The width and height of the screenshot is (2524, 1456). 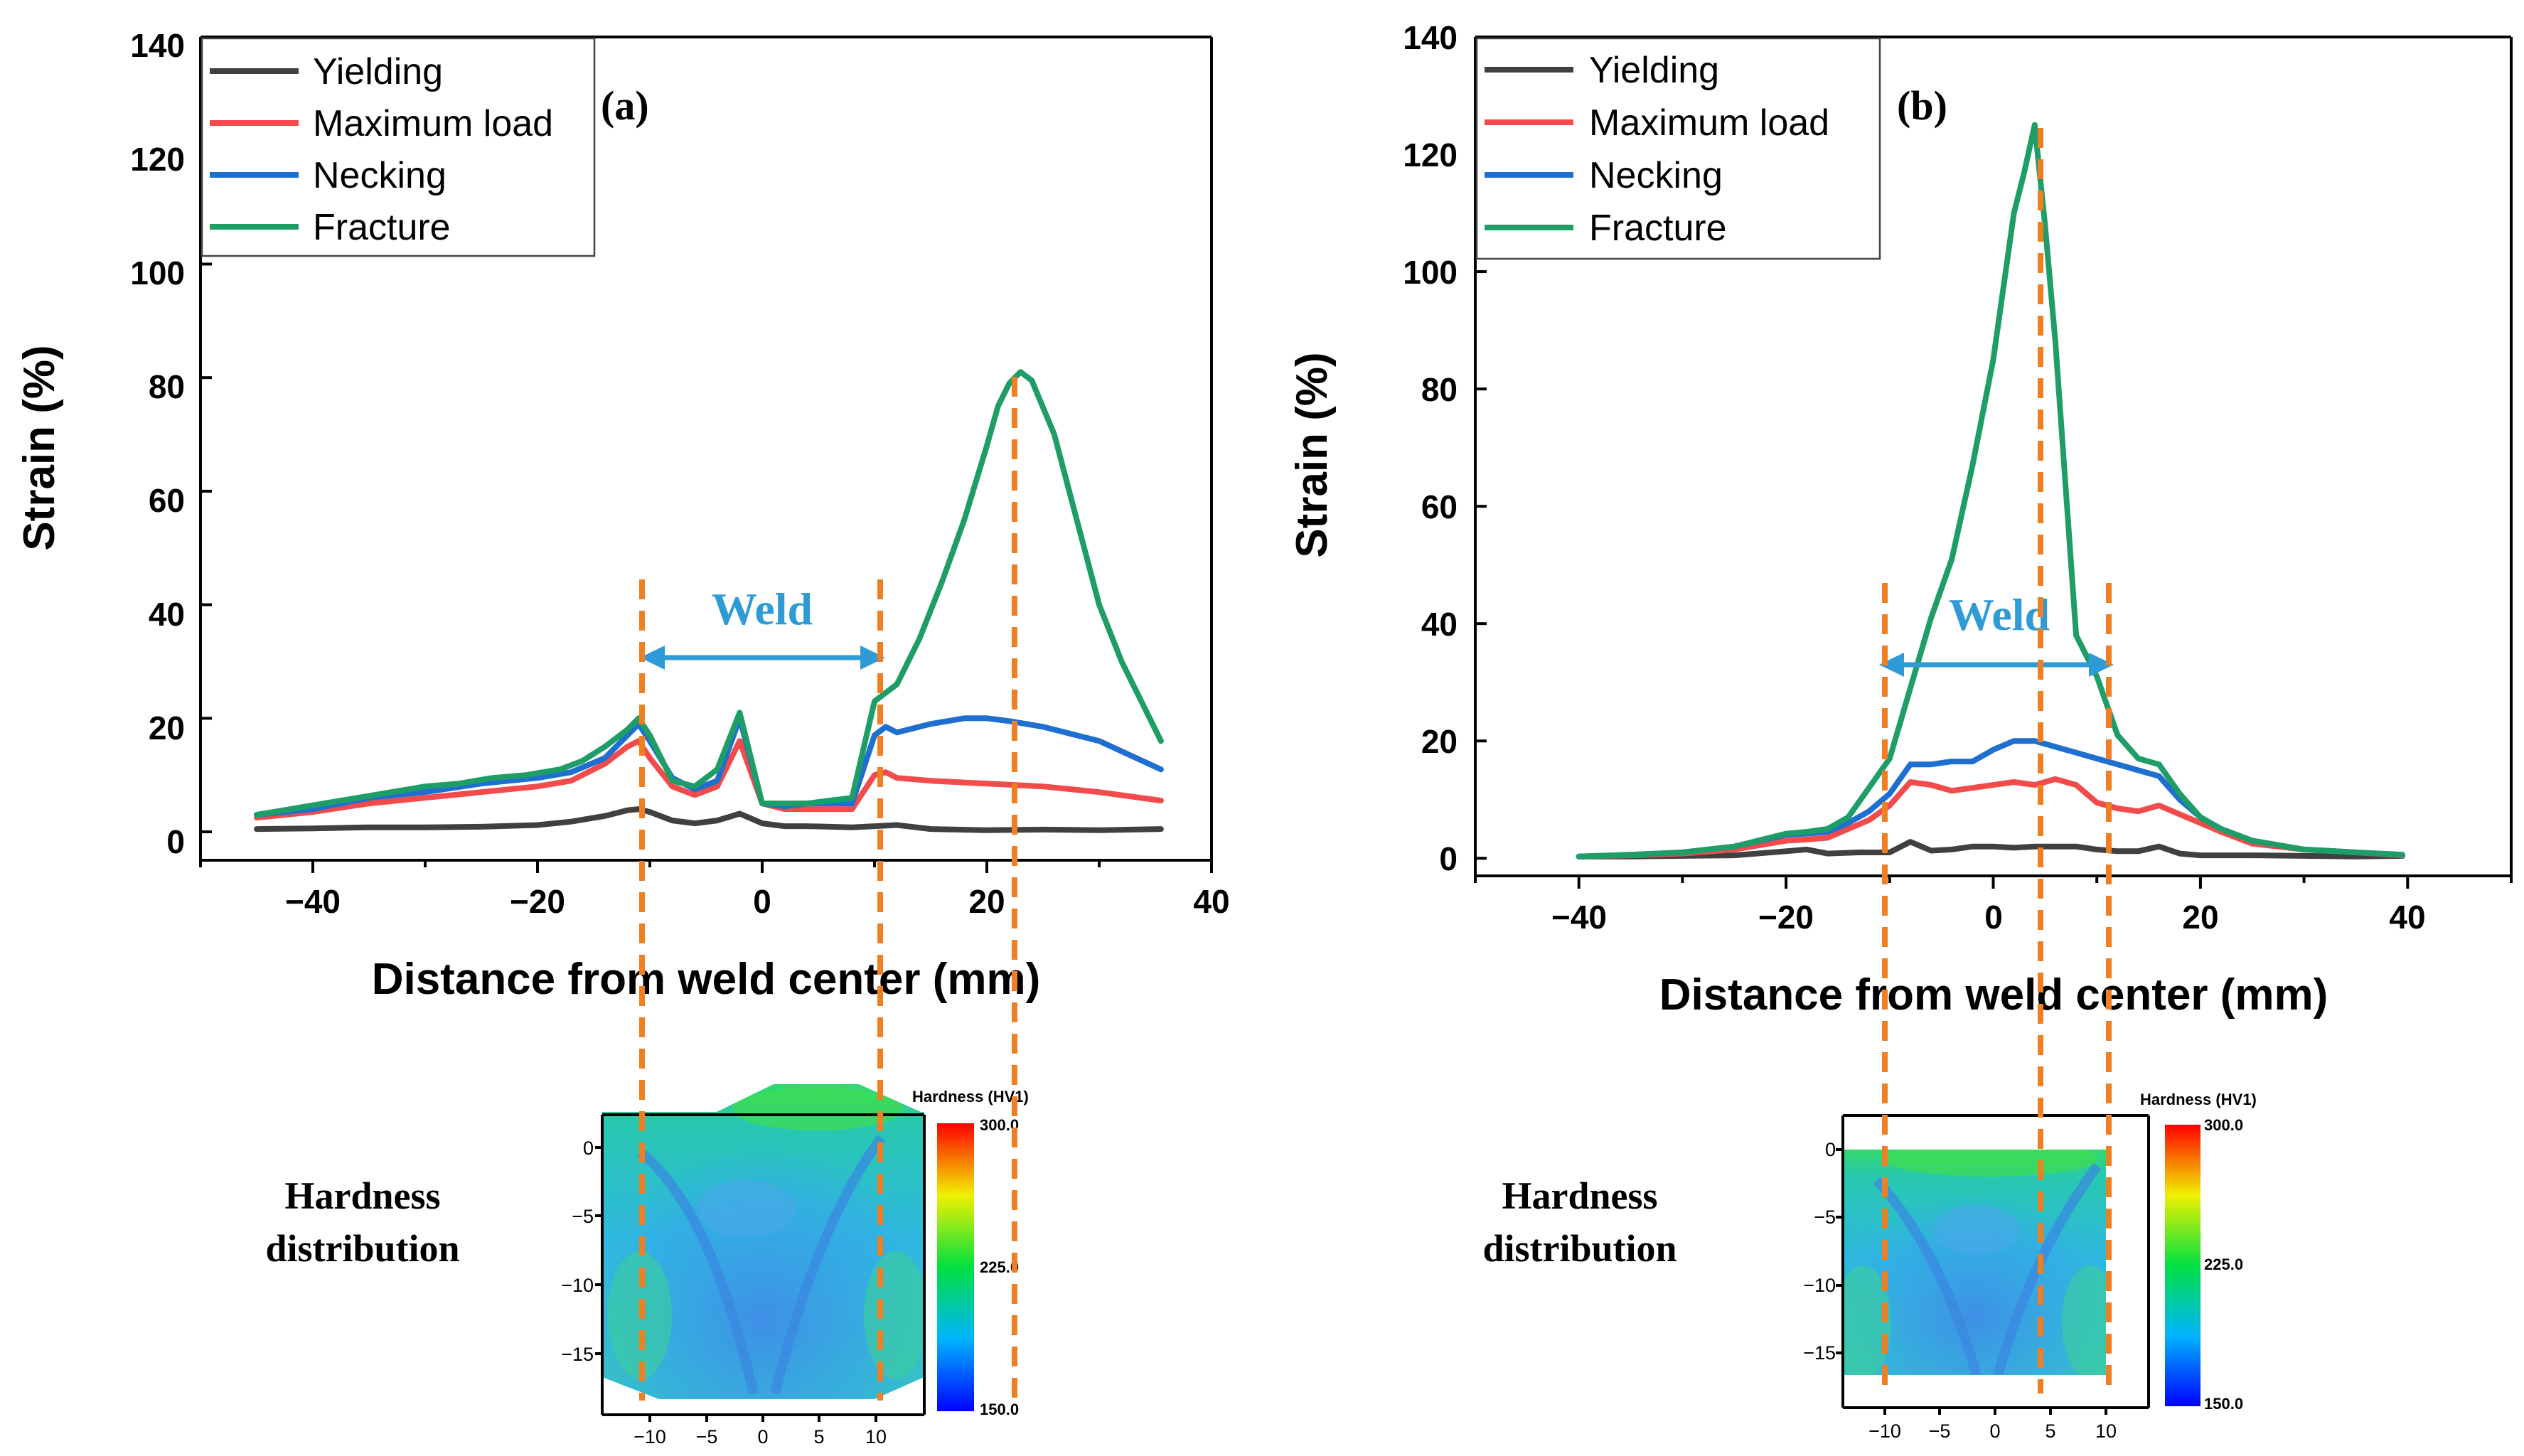 What do you see at coordinates (1439, 624) in the screenshot?
I see `panel-b-ytick-40: 40` at bounding box center [1439, 624].